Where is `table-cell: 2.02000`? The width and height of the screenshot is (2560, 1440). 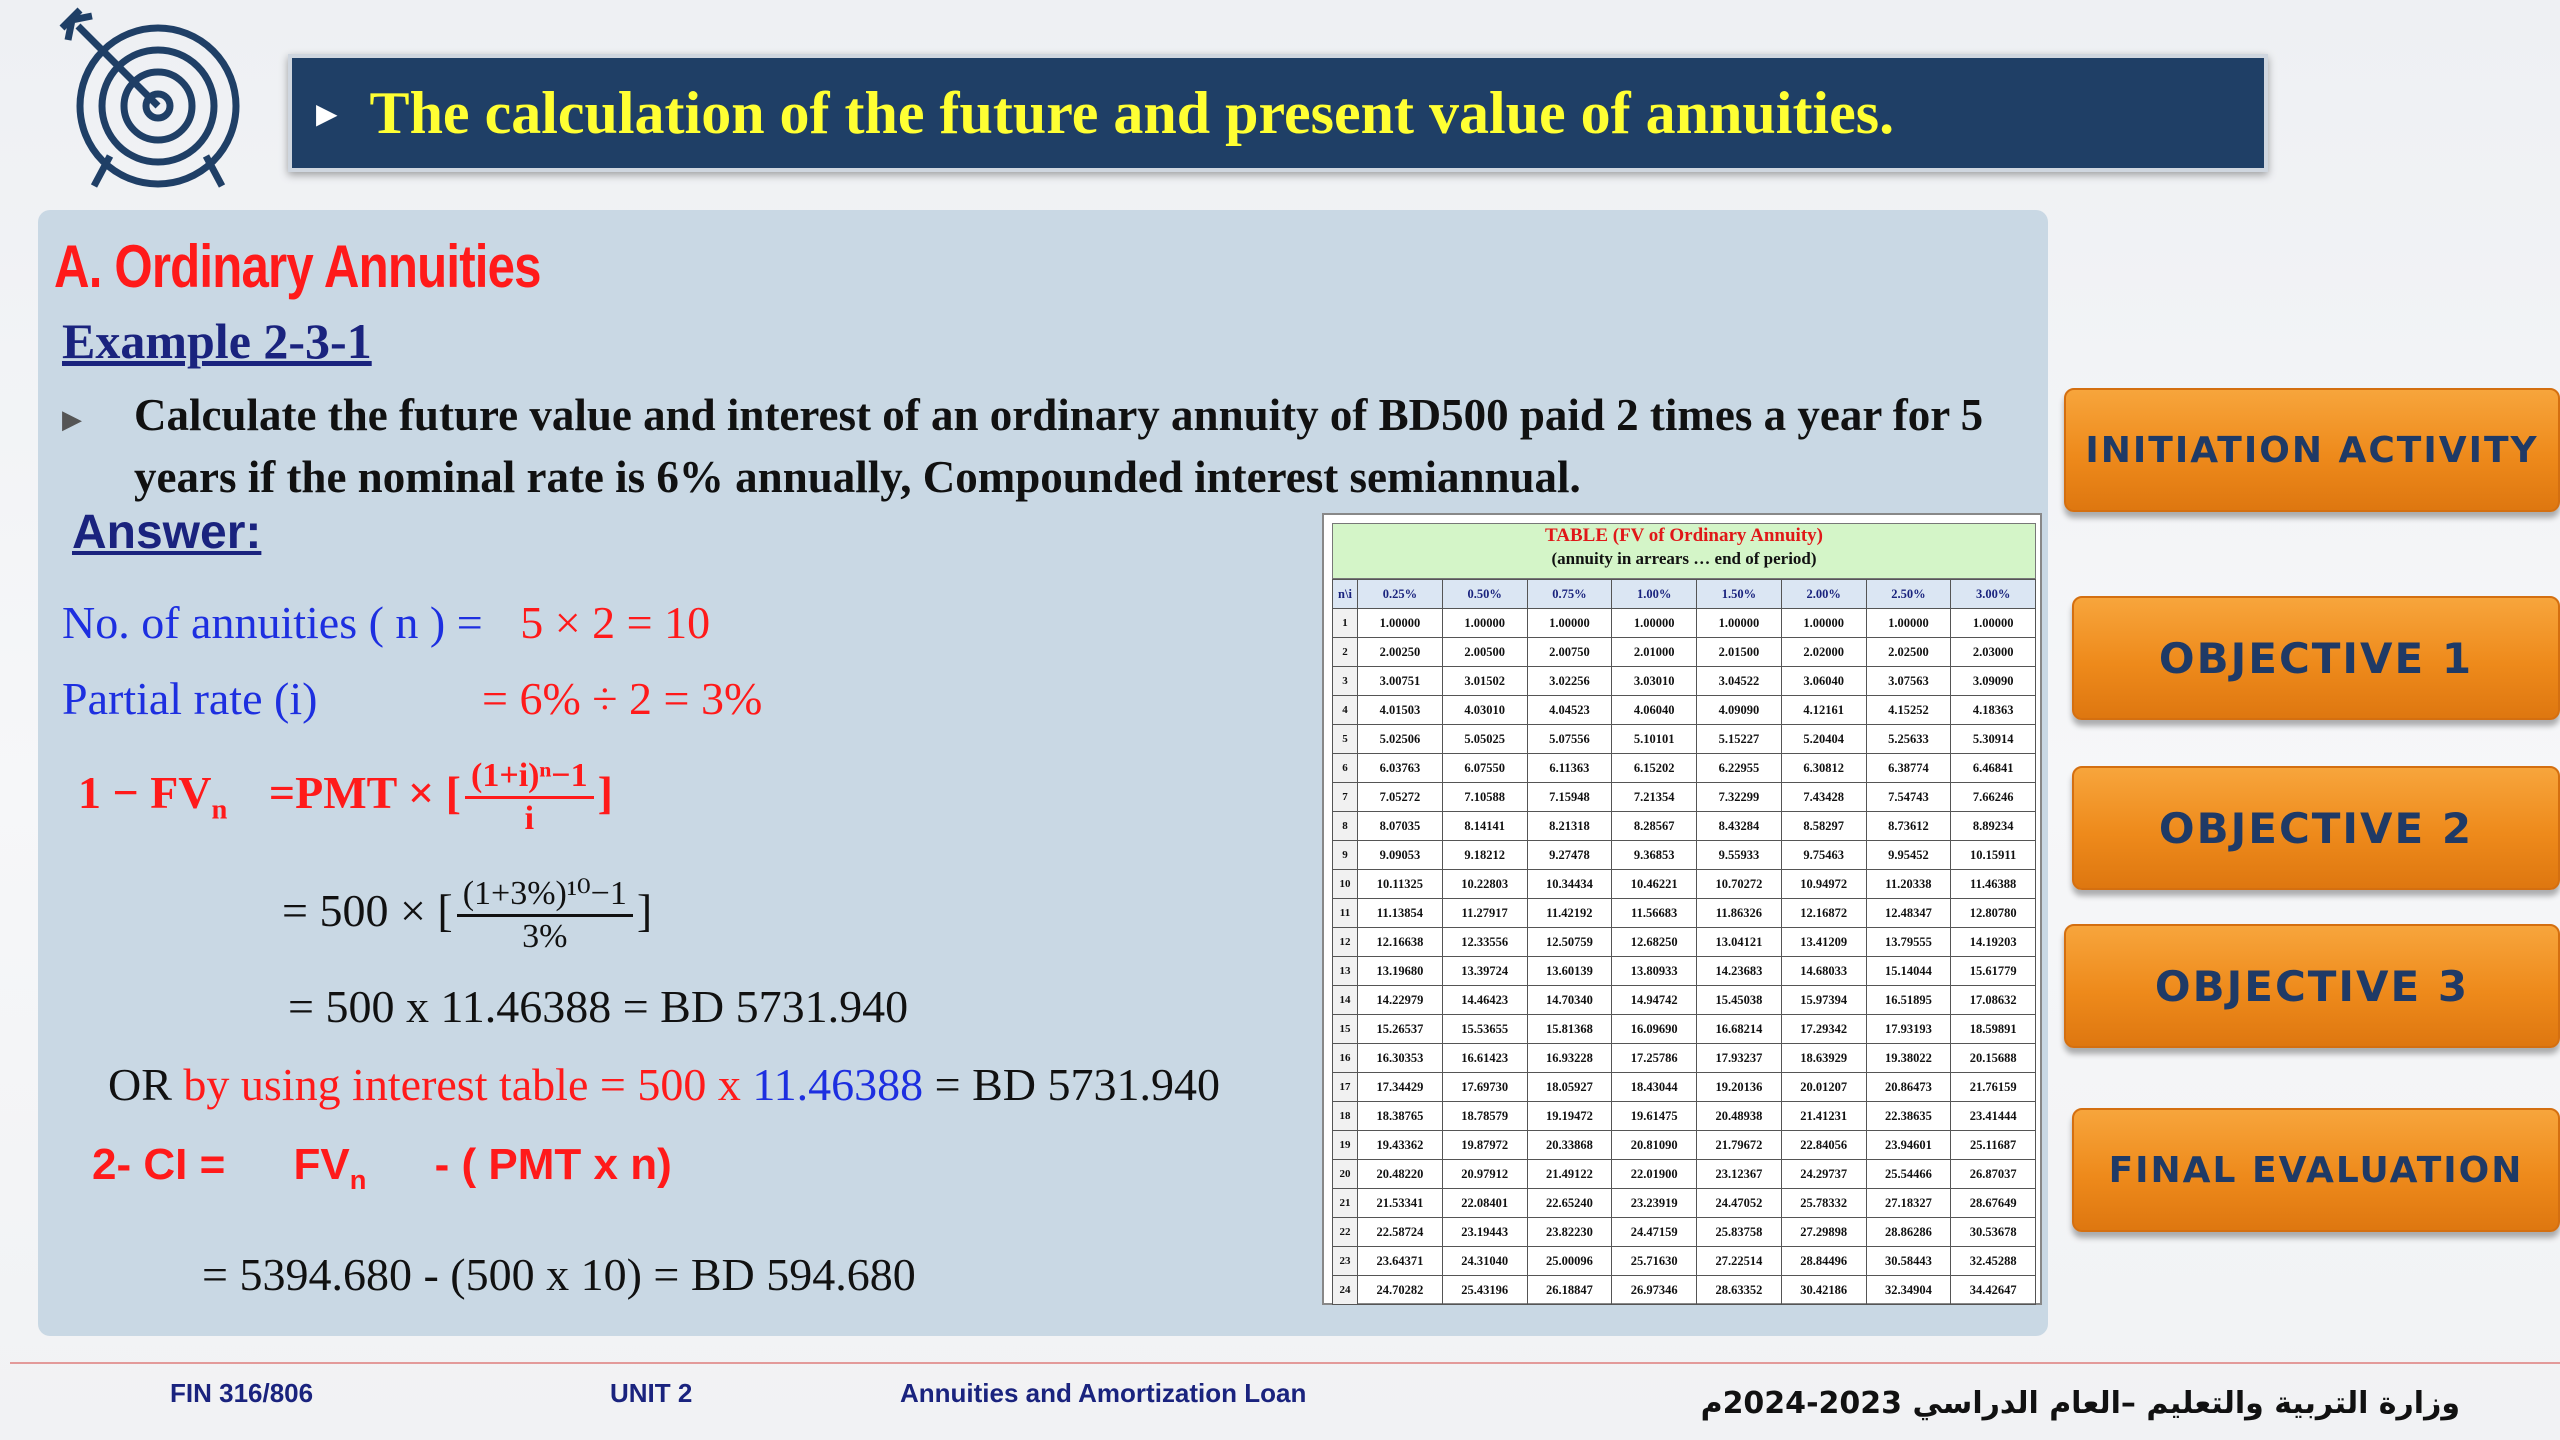
table-cell: 2.02000 is located at coordinates (1823, 652).